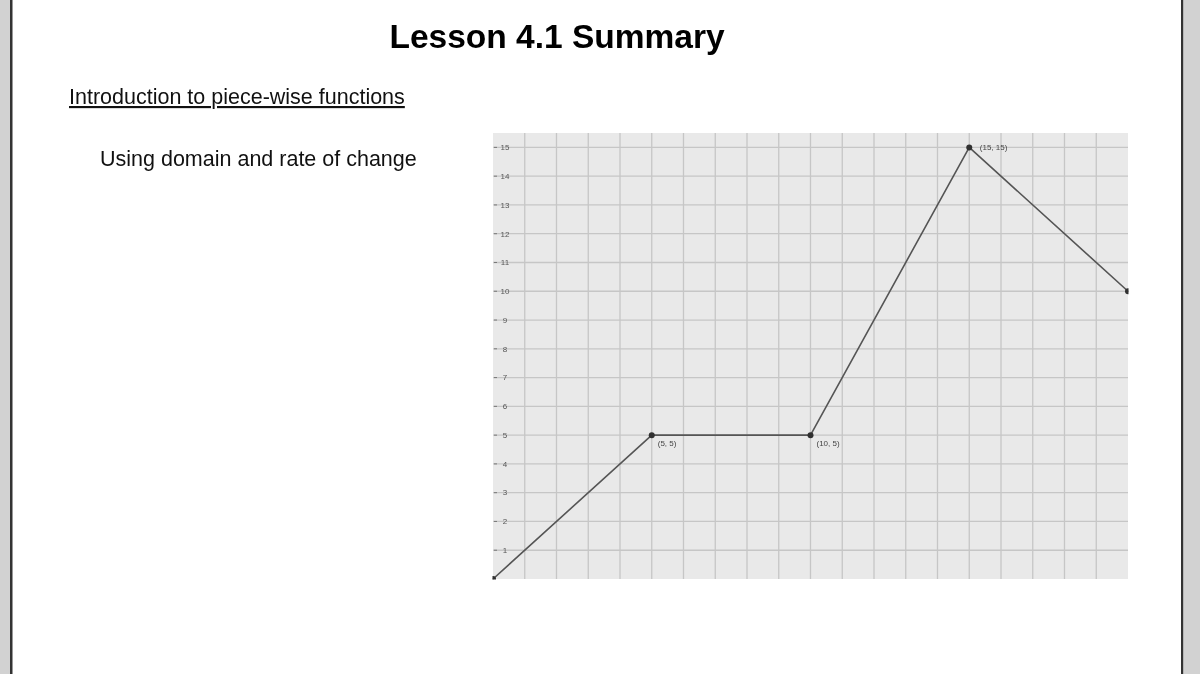 Image resolution: width=1200 pixels, height=674 pixels. I want to click on y-tick-label: 13, so click(505, 205).